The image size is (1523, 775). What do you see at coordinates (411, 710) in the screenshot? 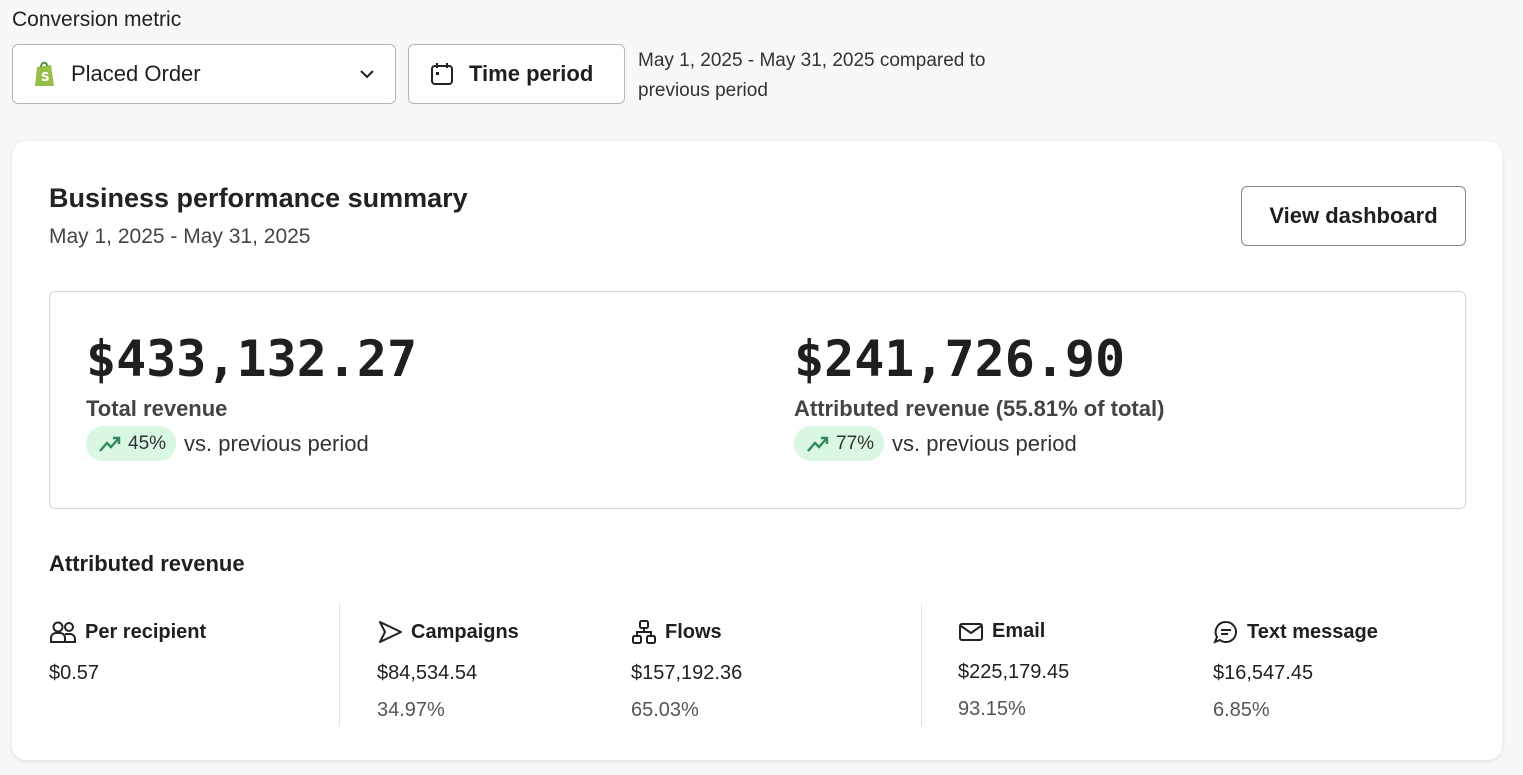
I see `stat-percent: 34.97%` at bounding box center [411, 710].